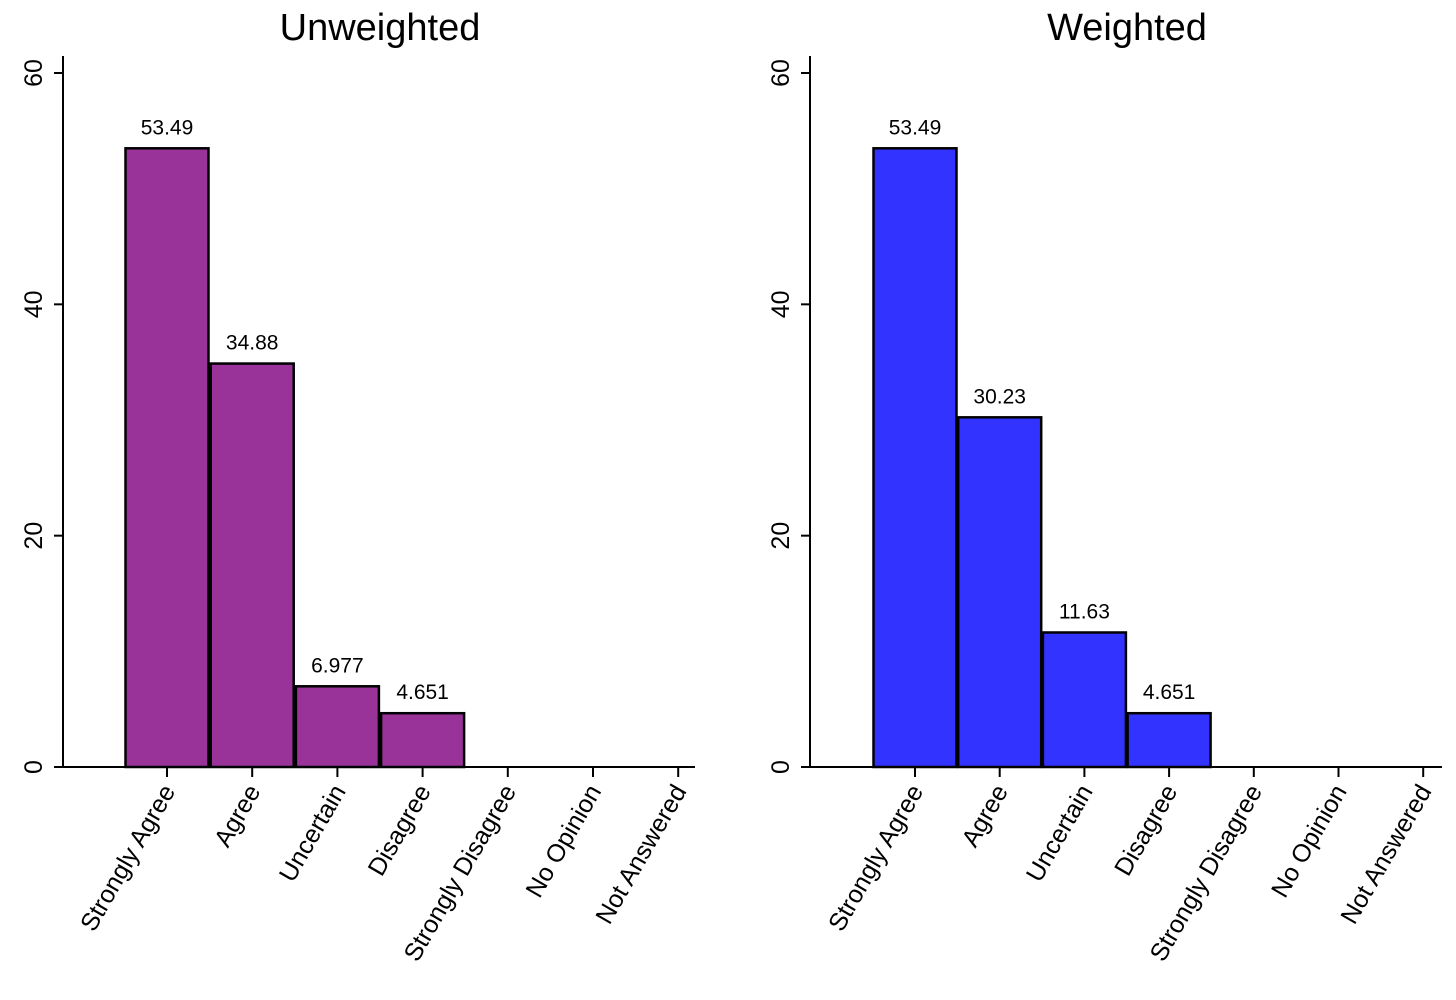  Describe the element at coordinates (380, 28) in the screenshot. I see `chart-title: Unweighted` at that location.